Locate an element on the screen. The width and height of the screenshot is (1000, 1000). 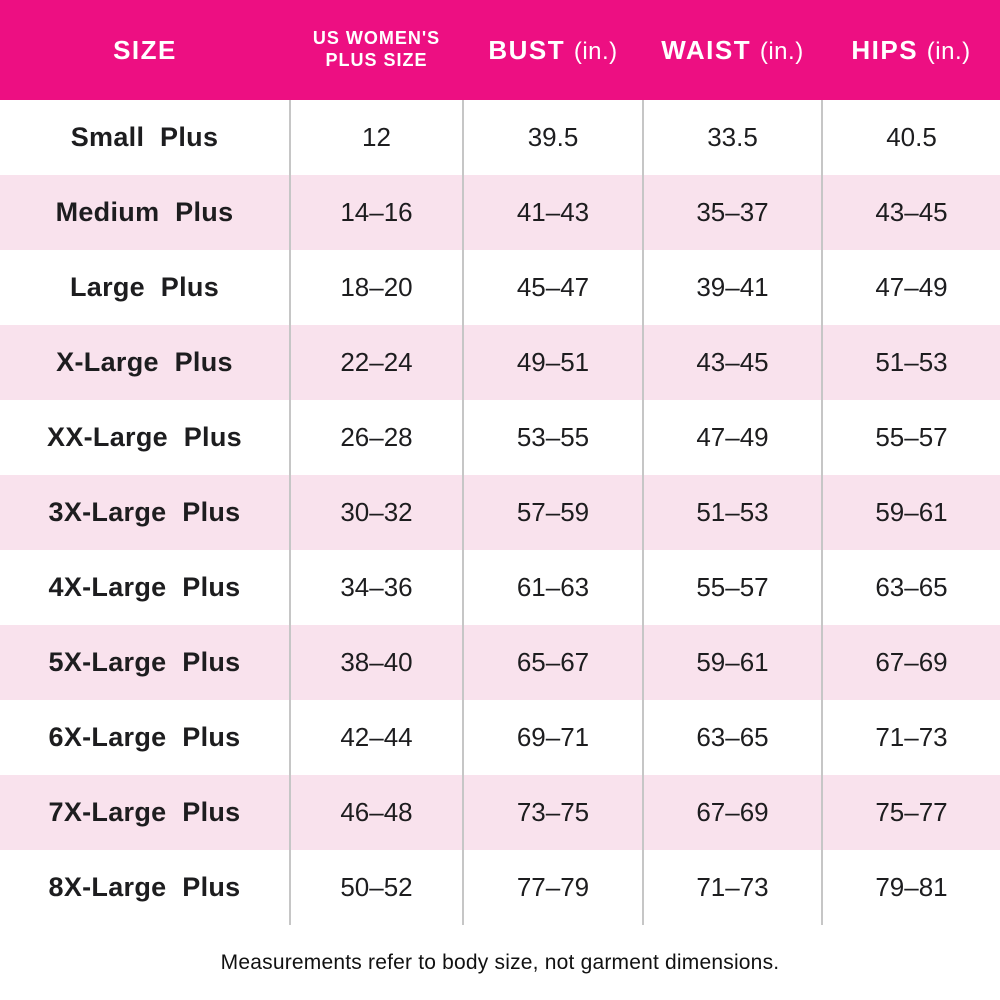
cell-size: 3X-Large Plus is located at coordinates (145, 512).